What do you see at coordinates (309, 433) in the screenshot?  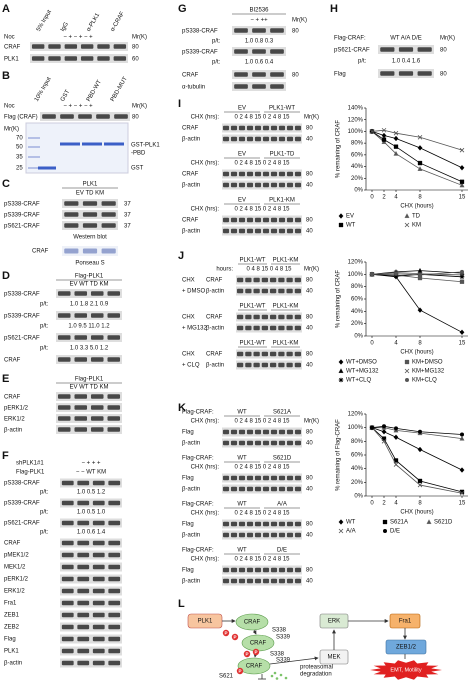 I see `mw-label: 80` at bounding box center [309, 433].